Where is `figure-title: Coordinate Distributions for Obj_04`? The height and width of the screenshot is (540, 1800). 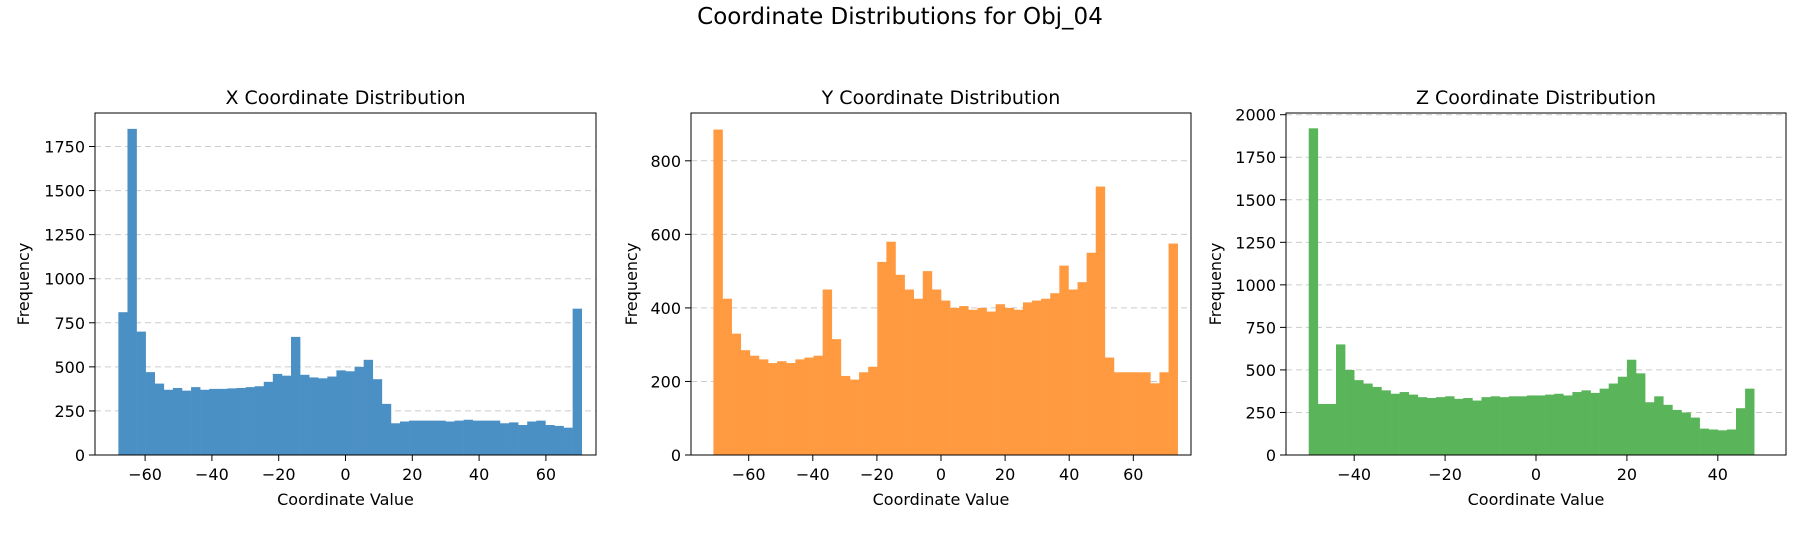
figure-title: Coordinate Distributions for Obj_04 is located at coordinates (900, 17).